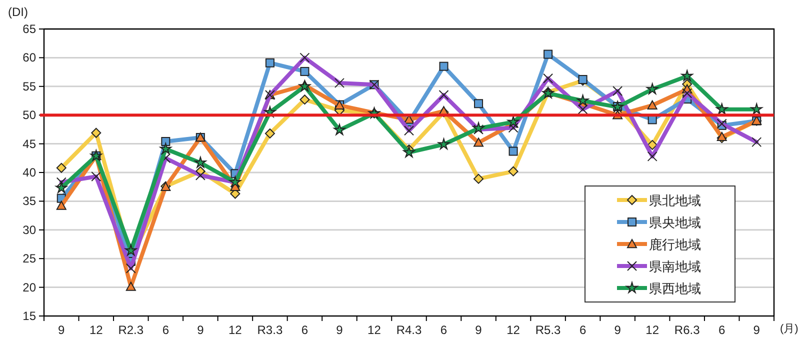  Describe the element at coordinates (29, 201) in the screenshot. I see `y-tick-label: 35` at that location.